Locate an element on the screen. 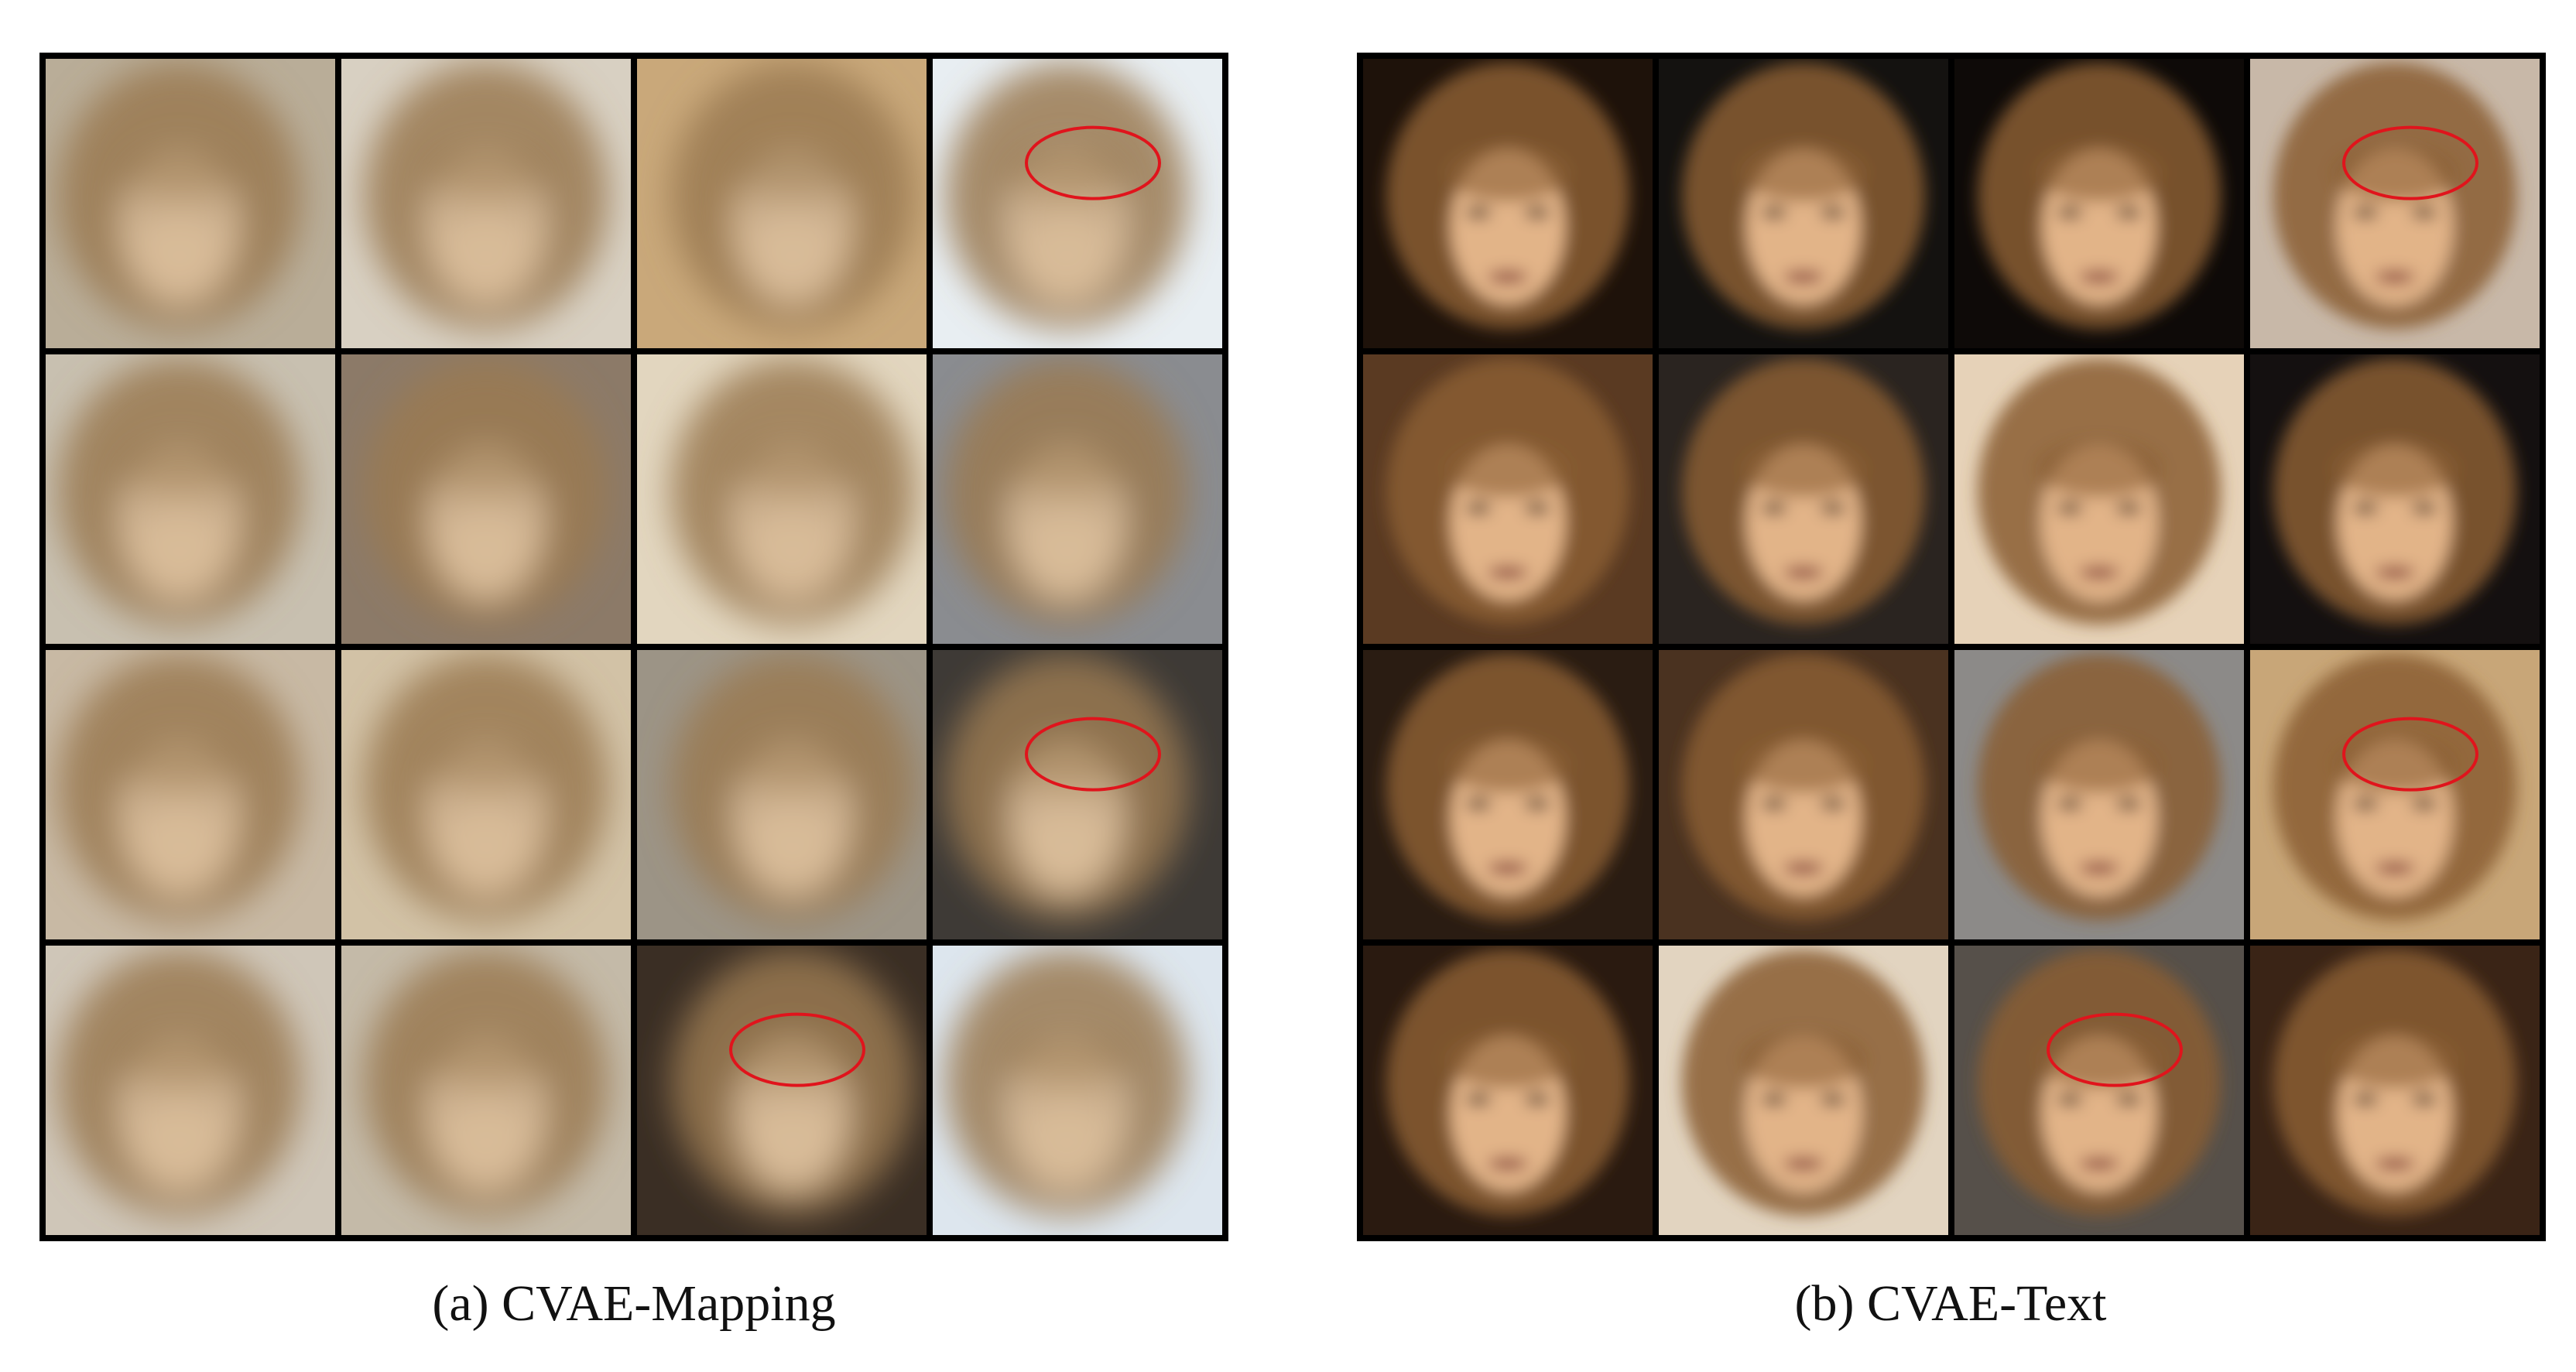 The height and width of the screenshot is (1372, 2576). panel-caption: (a) CVAE-Mapping is located at coordinates (633, 1303).